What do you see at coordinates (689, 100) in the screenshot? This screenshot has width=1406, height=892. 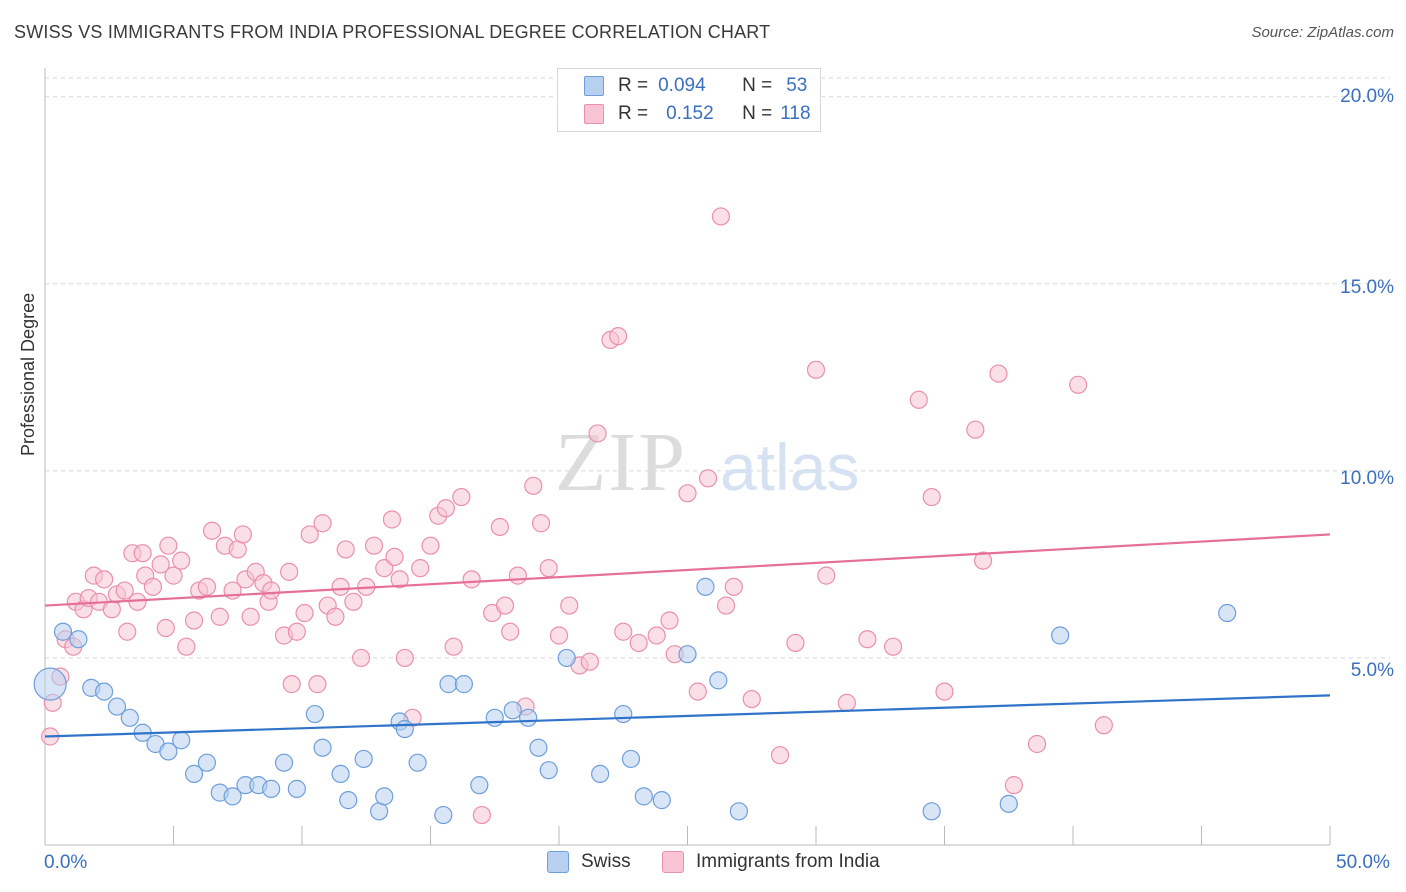 I see `correlation-legend: R = 0.094 N = 53 R = 0.152 N = 118` at bounding box center [689, 100].